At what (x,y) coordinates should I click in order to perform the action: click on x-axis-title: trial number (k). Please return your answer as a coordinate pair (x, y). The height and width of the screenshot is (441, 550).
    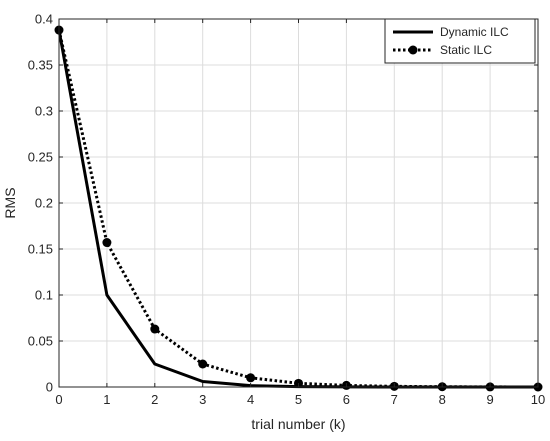
    Looking at the image, I should click on (298, 424).